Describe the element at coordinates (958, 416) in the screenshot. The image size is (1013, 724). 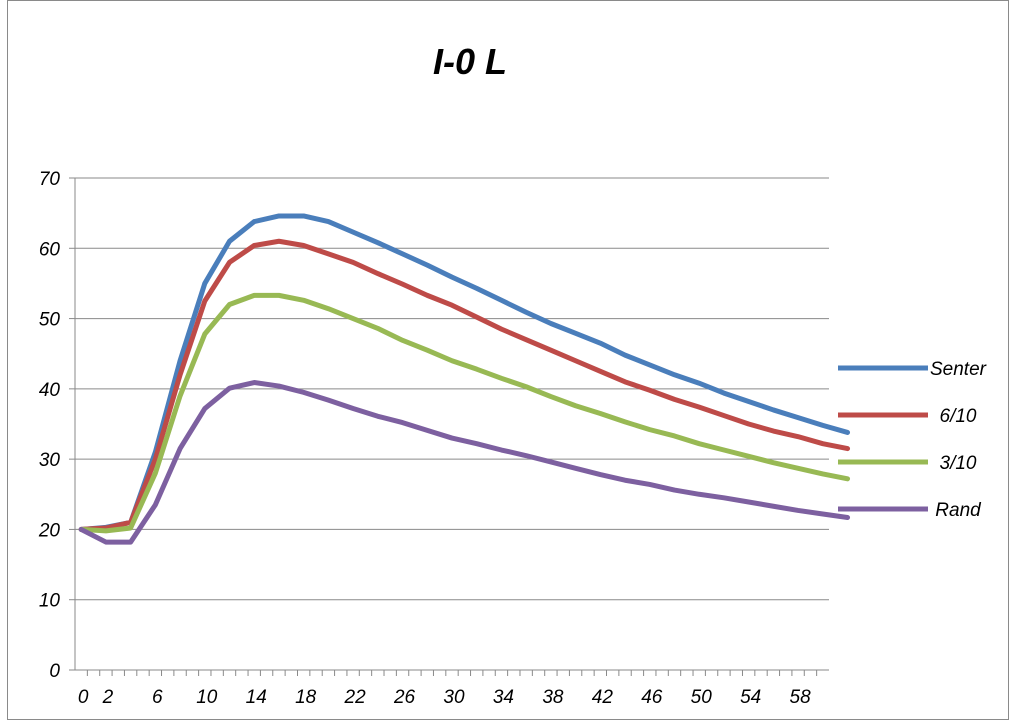
I see `legend-label: 6/10` at that location.